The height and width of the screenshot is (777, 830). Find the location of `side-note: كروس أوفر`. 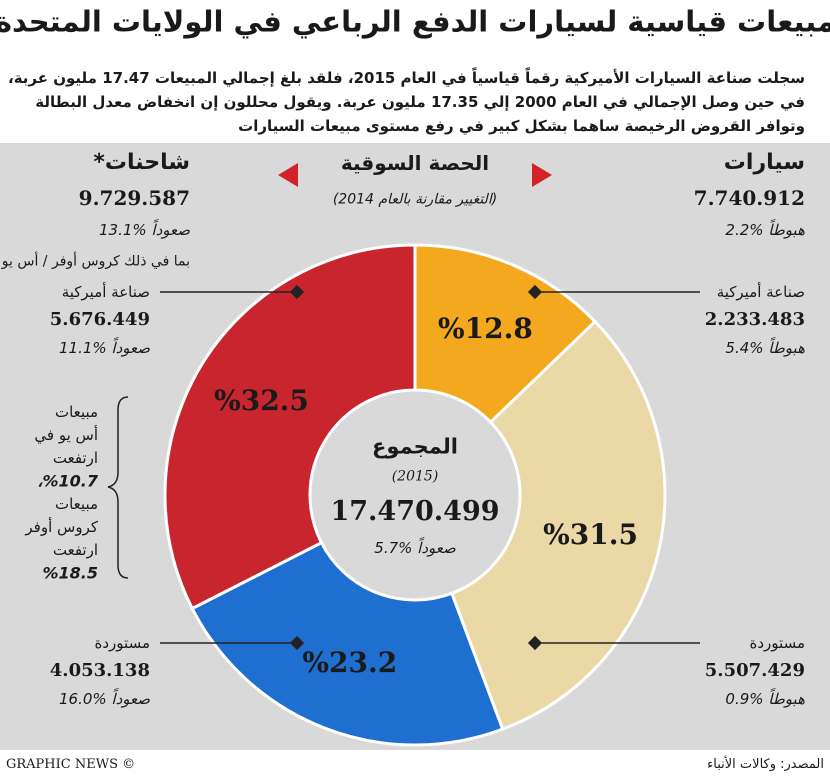

side-note: كروس أوفر is located at coordinates (61, 527).